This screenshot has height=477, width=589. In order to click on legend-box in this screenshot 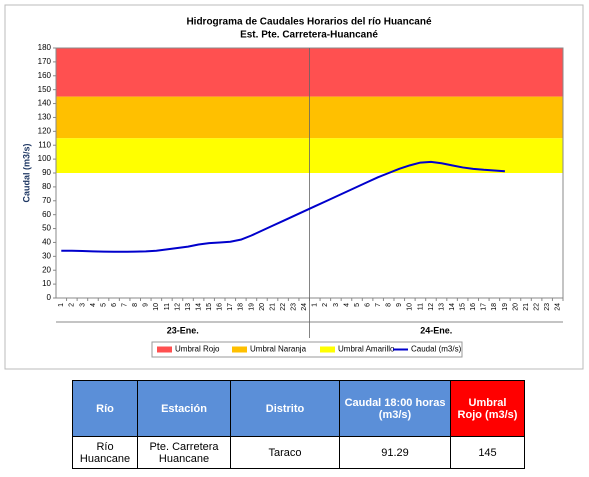, I will do `click(307, 349)`.